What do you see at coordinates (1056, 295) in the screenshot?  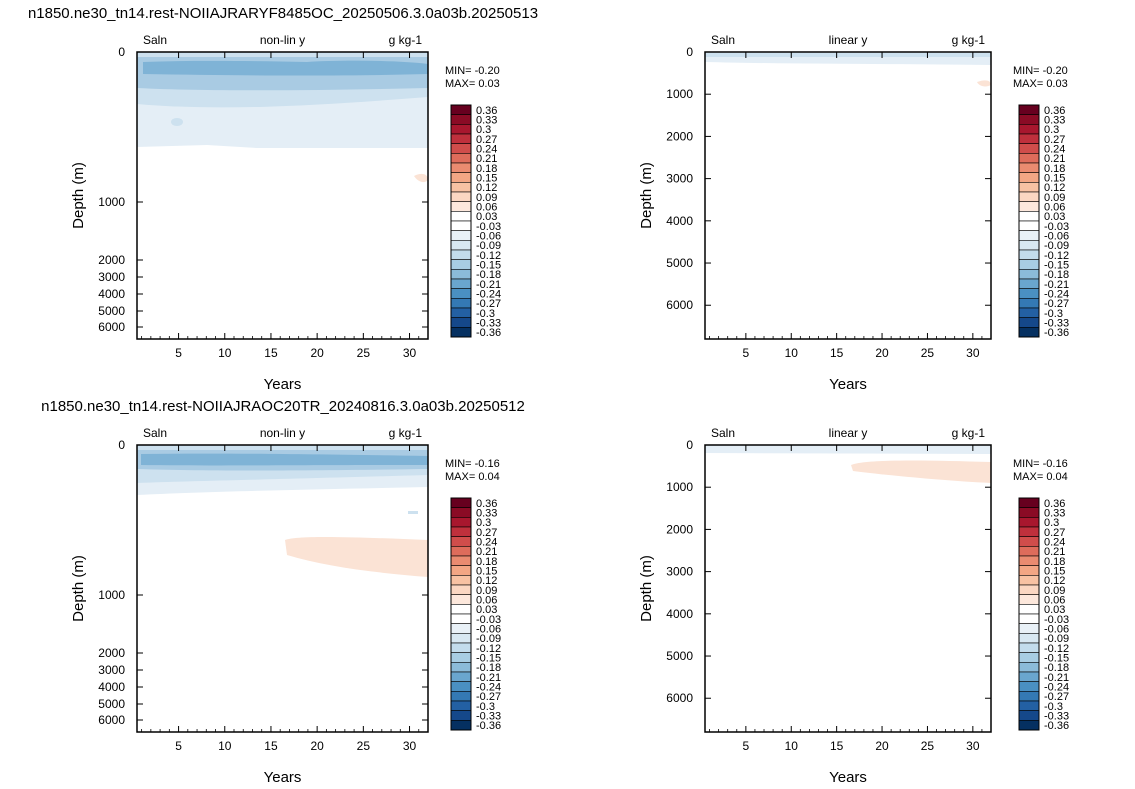 I see `colorbar-label: -0.24` at bounding box center [1056, 295].